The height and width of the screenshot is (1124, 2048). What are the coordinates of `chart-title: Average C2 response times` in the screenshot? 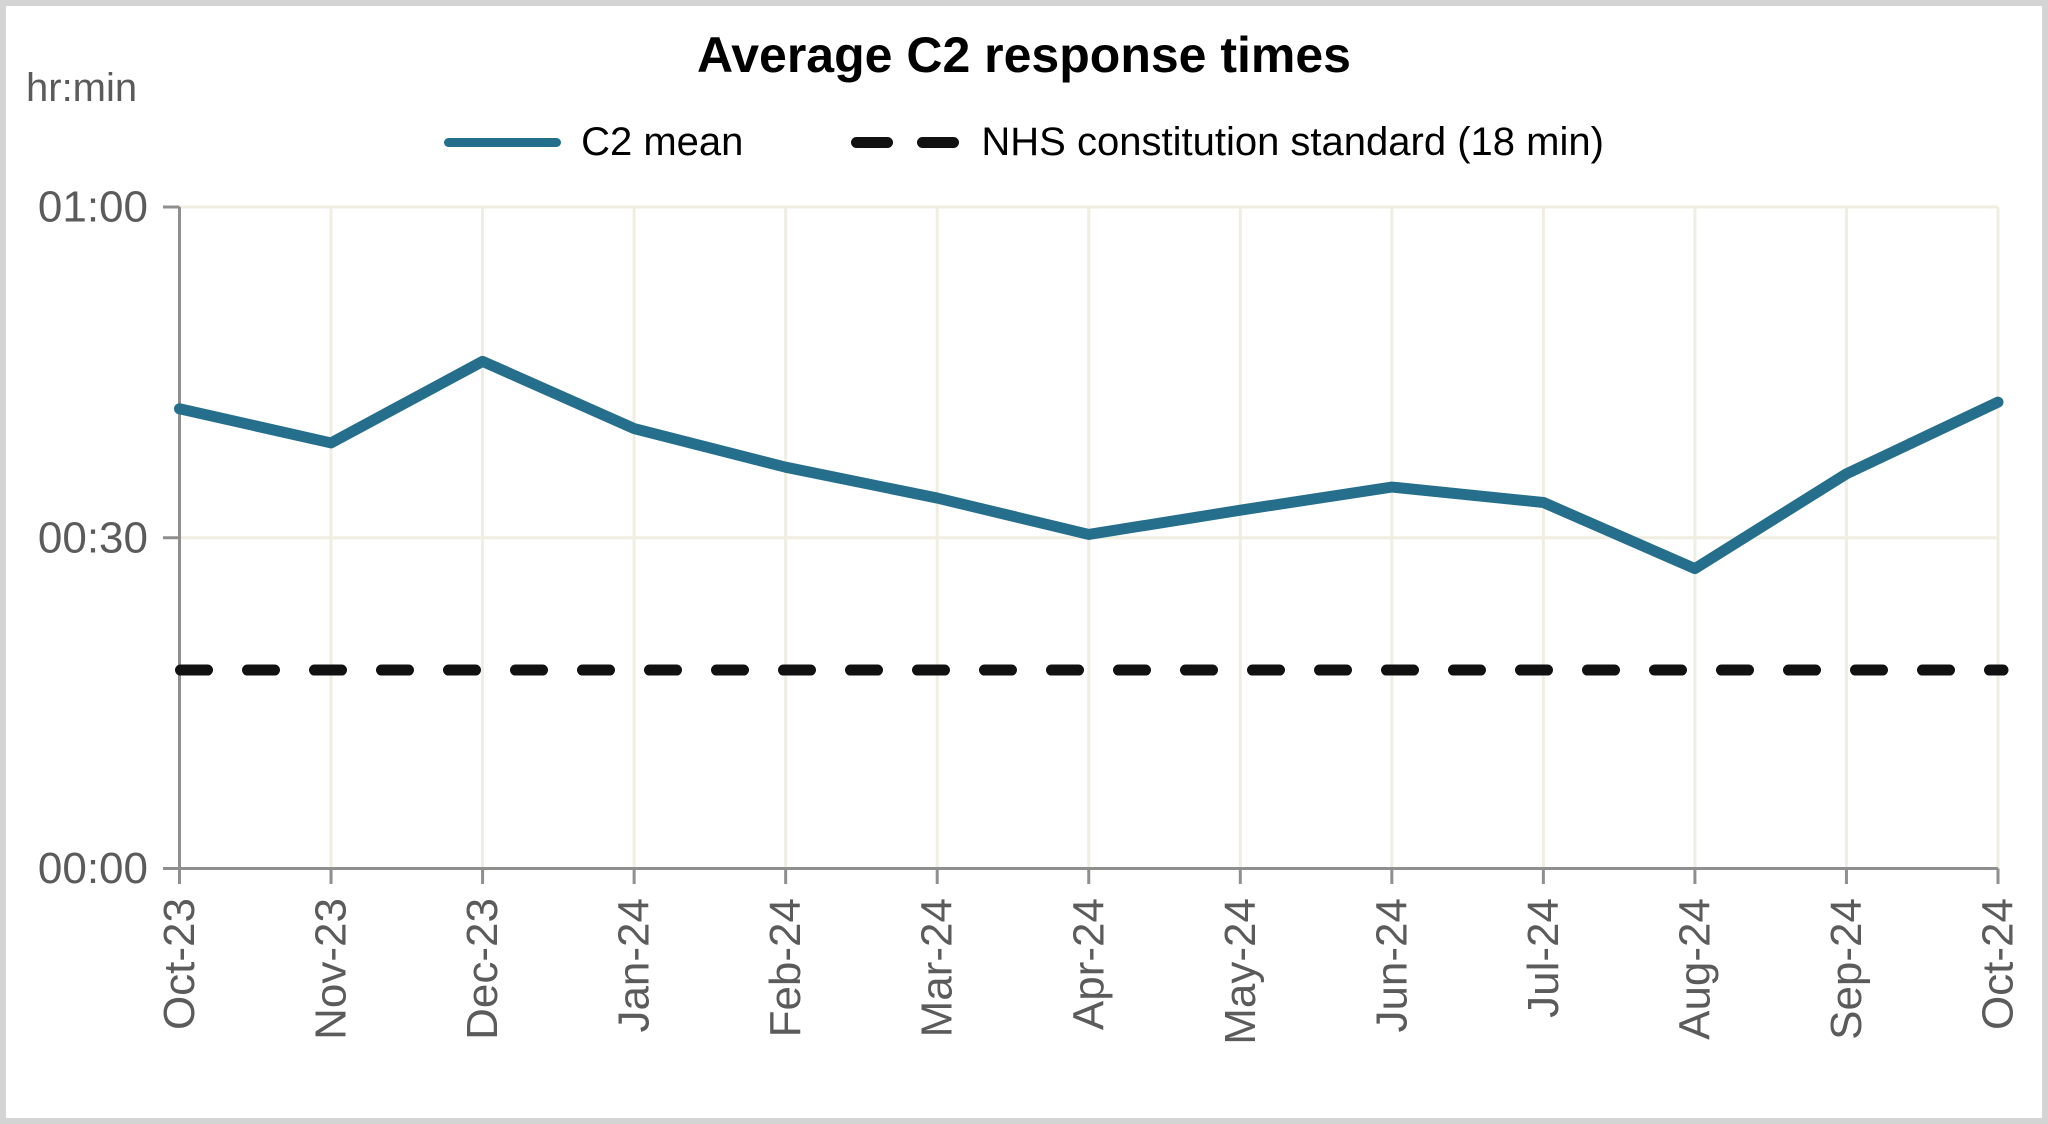 It's located at (1023, 55).